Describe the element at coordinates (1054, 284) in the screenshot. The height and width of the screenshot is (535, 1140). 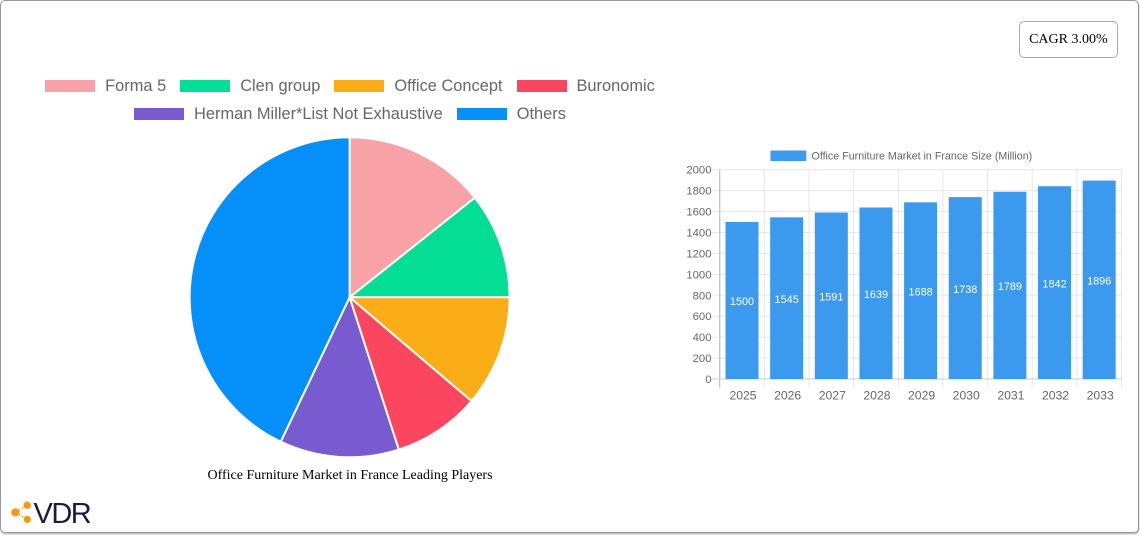
I see `svg-text: 1842` at that location.